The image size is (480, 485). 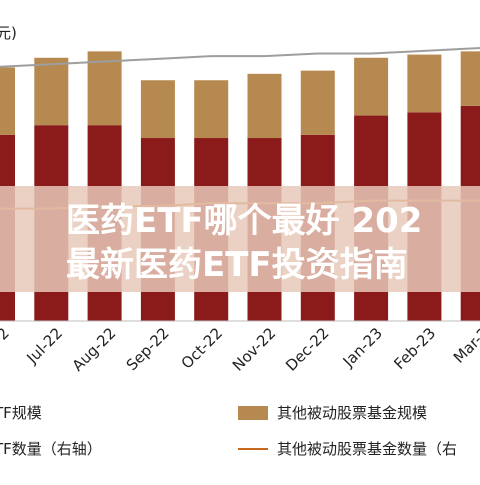 What do you see at coordinates (8, 33) in the screenshot?
I see `y-axis-label: 元)` at bounding box center [8, 33].